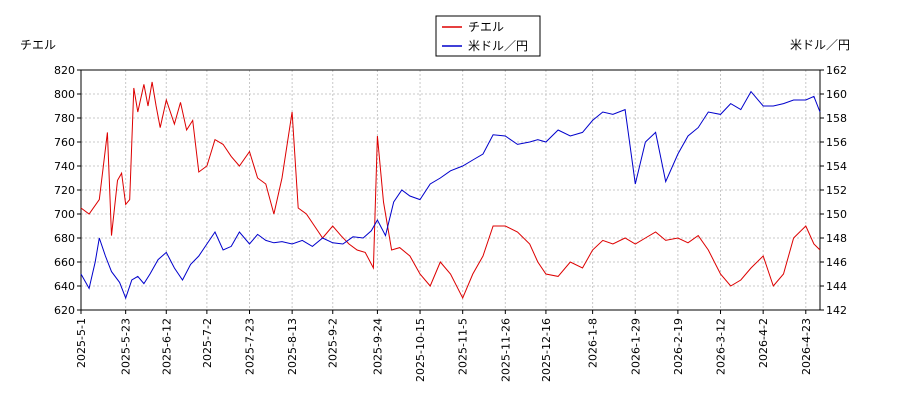 The height and width of the screenshot is (400, 900). I want to click on right-tick-label: 148, so click(836, 238).